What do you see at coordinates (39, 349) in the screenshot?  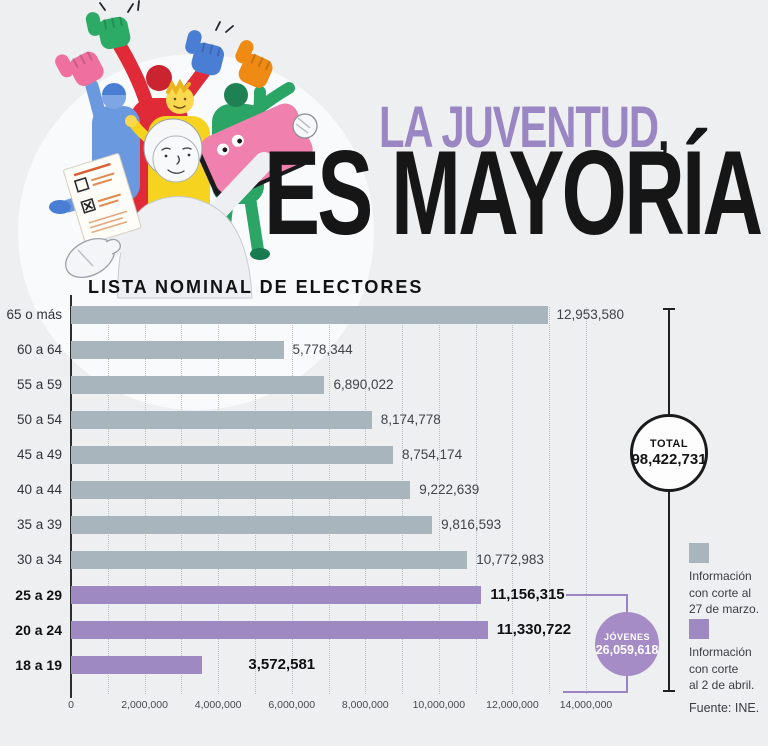 I see `age-label-1: 60 a 64` at bounding box center [39, 349].